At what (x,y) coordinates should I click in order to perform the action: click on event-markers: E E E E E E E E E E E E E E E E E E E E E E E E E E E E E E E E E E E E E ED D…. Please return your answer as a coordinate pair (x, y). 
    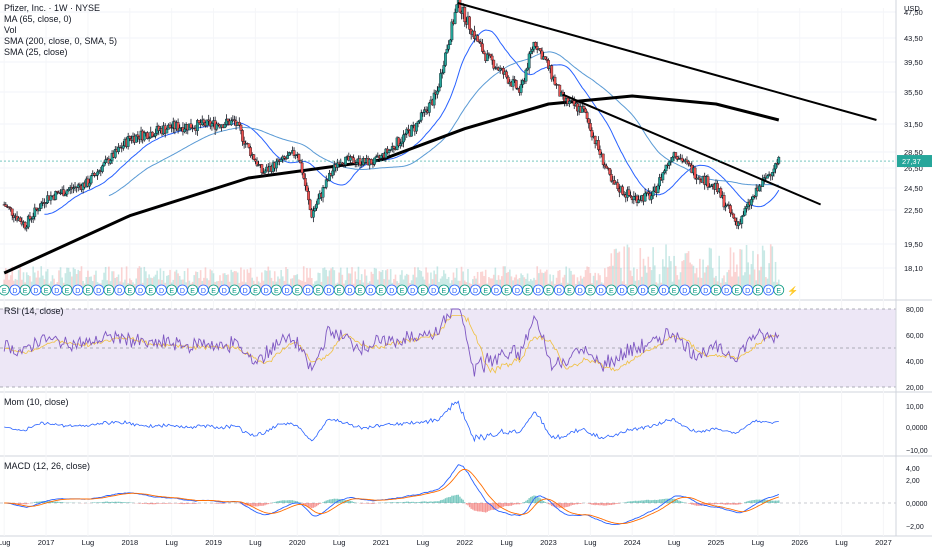
    Looking at the image, I should click on (399, 290).